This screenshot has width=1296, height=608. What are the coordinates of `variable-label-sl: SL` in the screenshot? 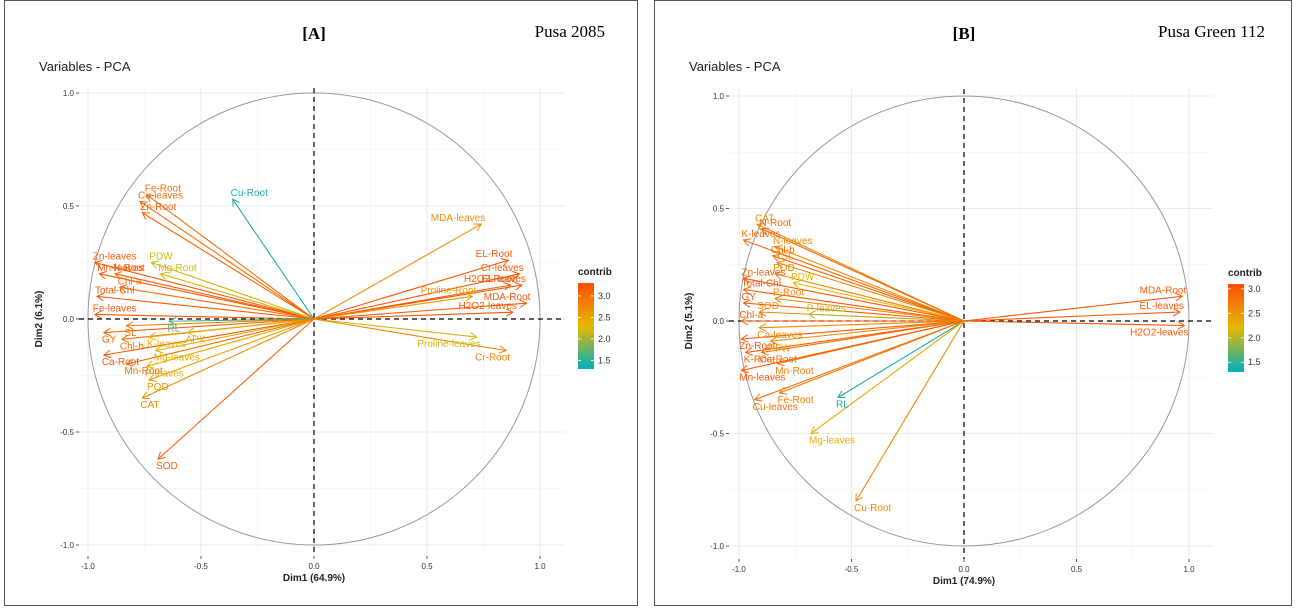 It's located at (130, 333).